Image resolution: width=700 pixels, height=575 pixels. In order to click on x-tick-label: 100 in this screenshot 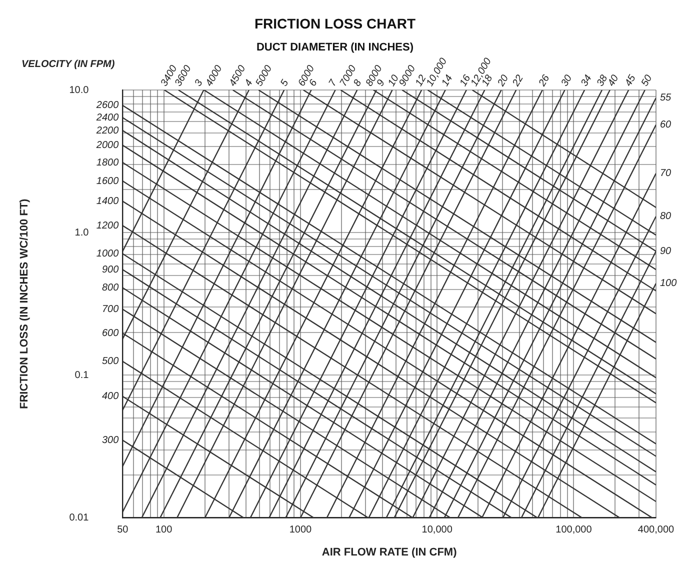, I will do `click(164, 530)`.